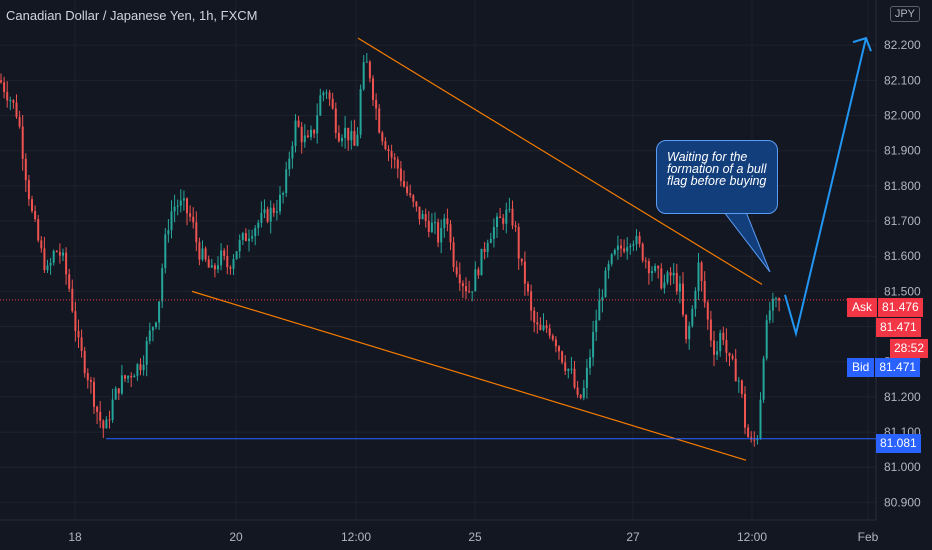 This screenshot has height=550, width=932. I want to click on x-tick-label: 25, so click(475, 537).